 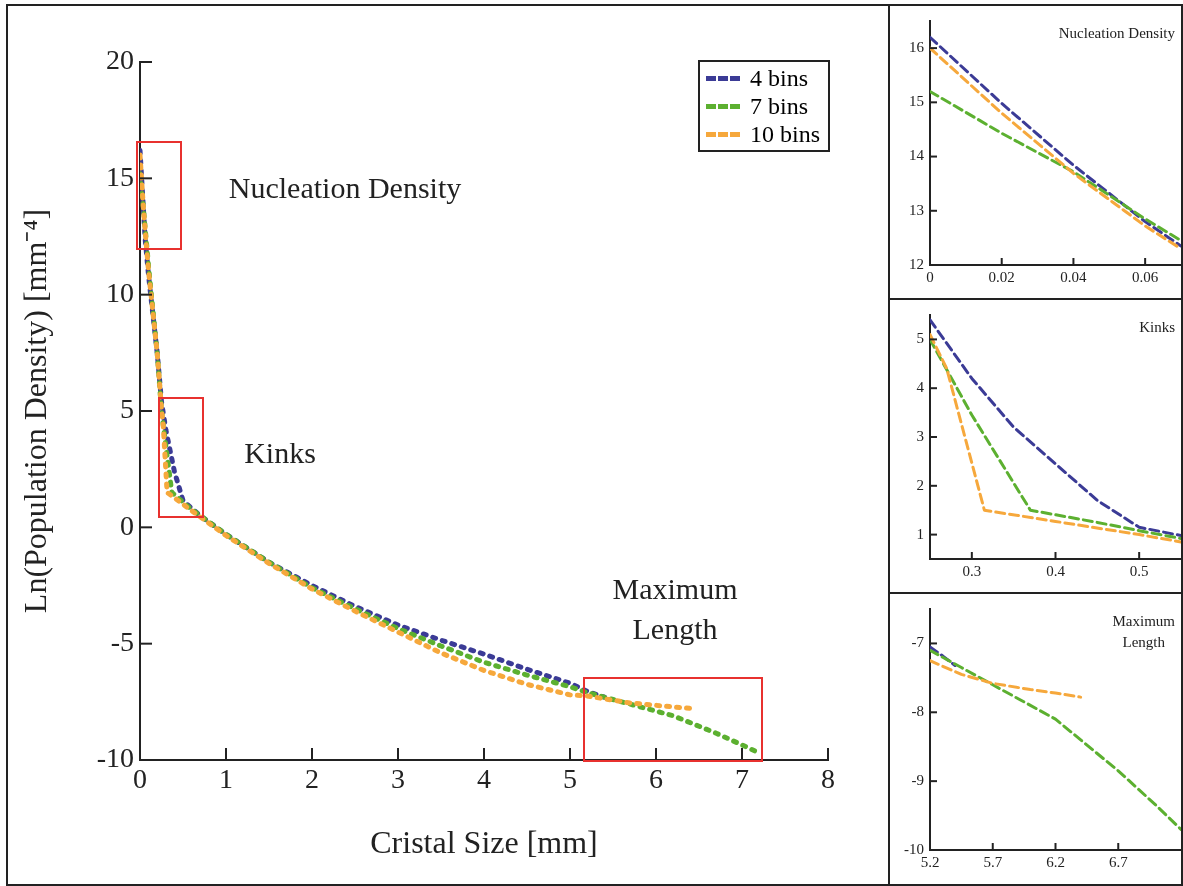 What do you see at coordinates (916, 209) in the screenshot?
I see `y-tick-label: 13` at bounding box center [916, 209].